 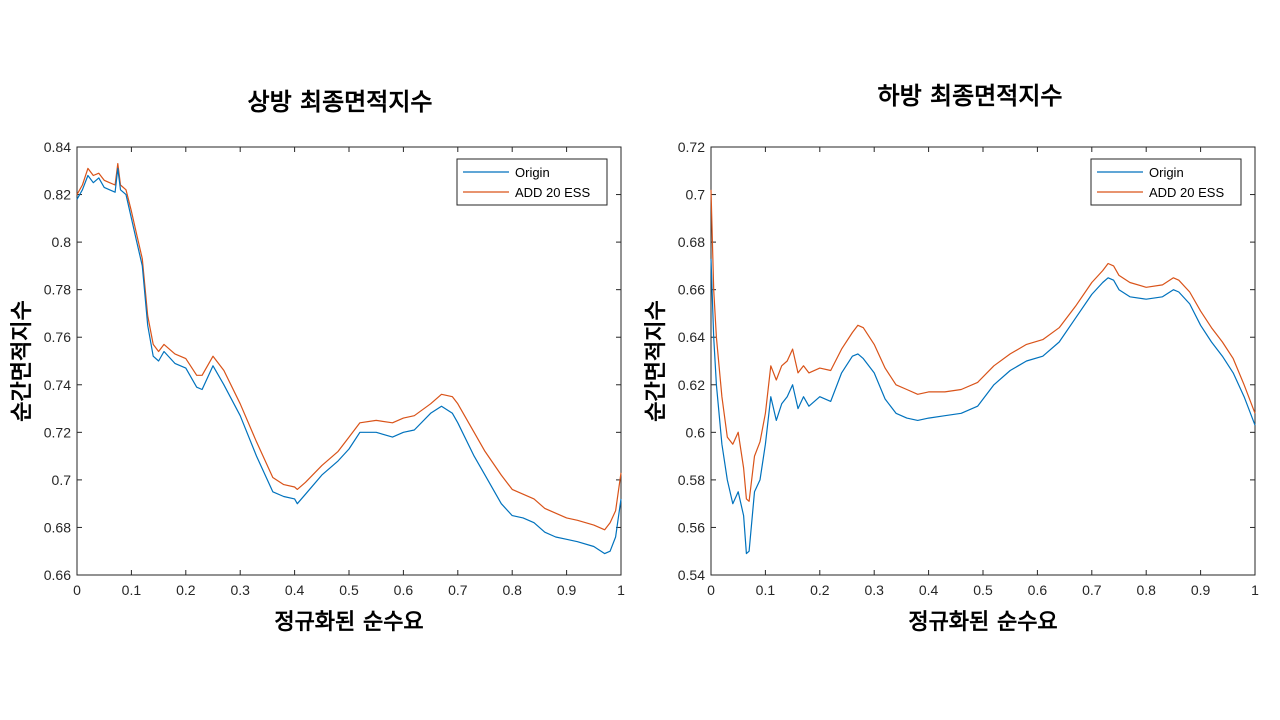 I want to click on y-tick-label: 0.54, so click(x=691, y=575).